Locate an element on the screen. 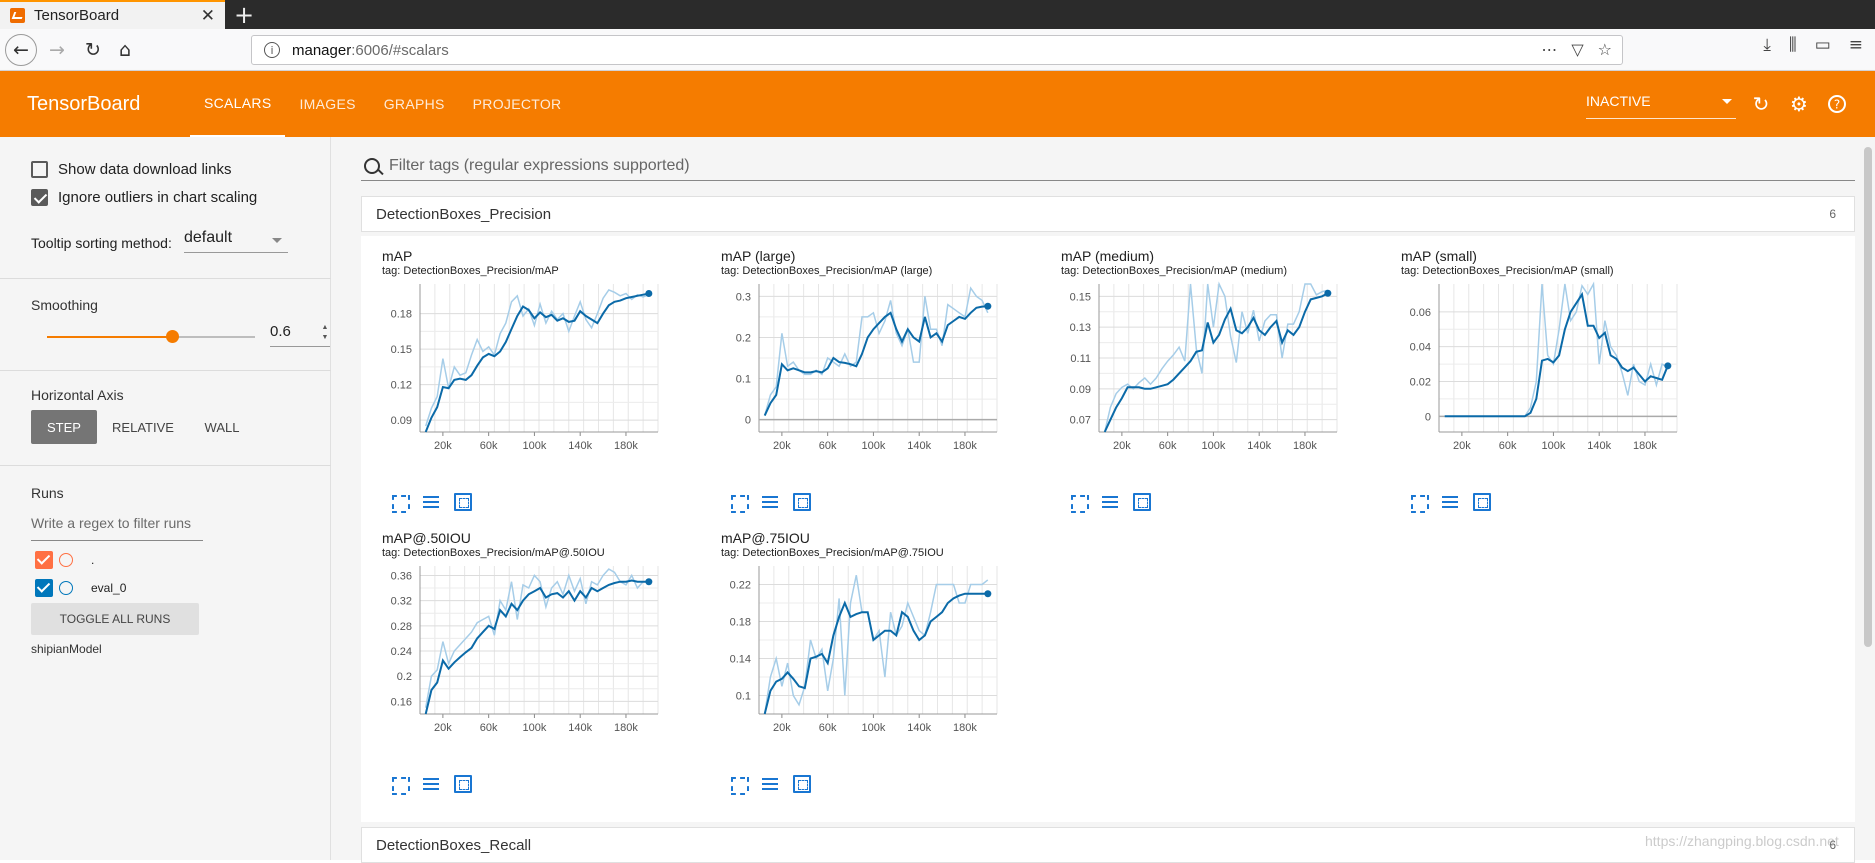 This screenshot has height=863, width=1875. line-chart: 0.09 0.12 0.15 0.18 20k 60k 100k 140k 180k is located at coordinates (552, 387).